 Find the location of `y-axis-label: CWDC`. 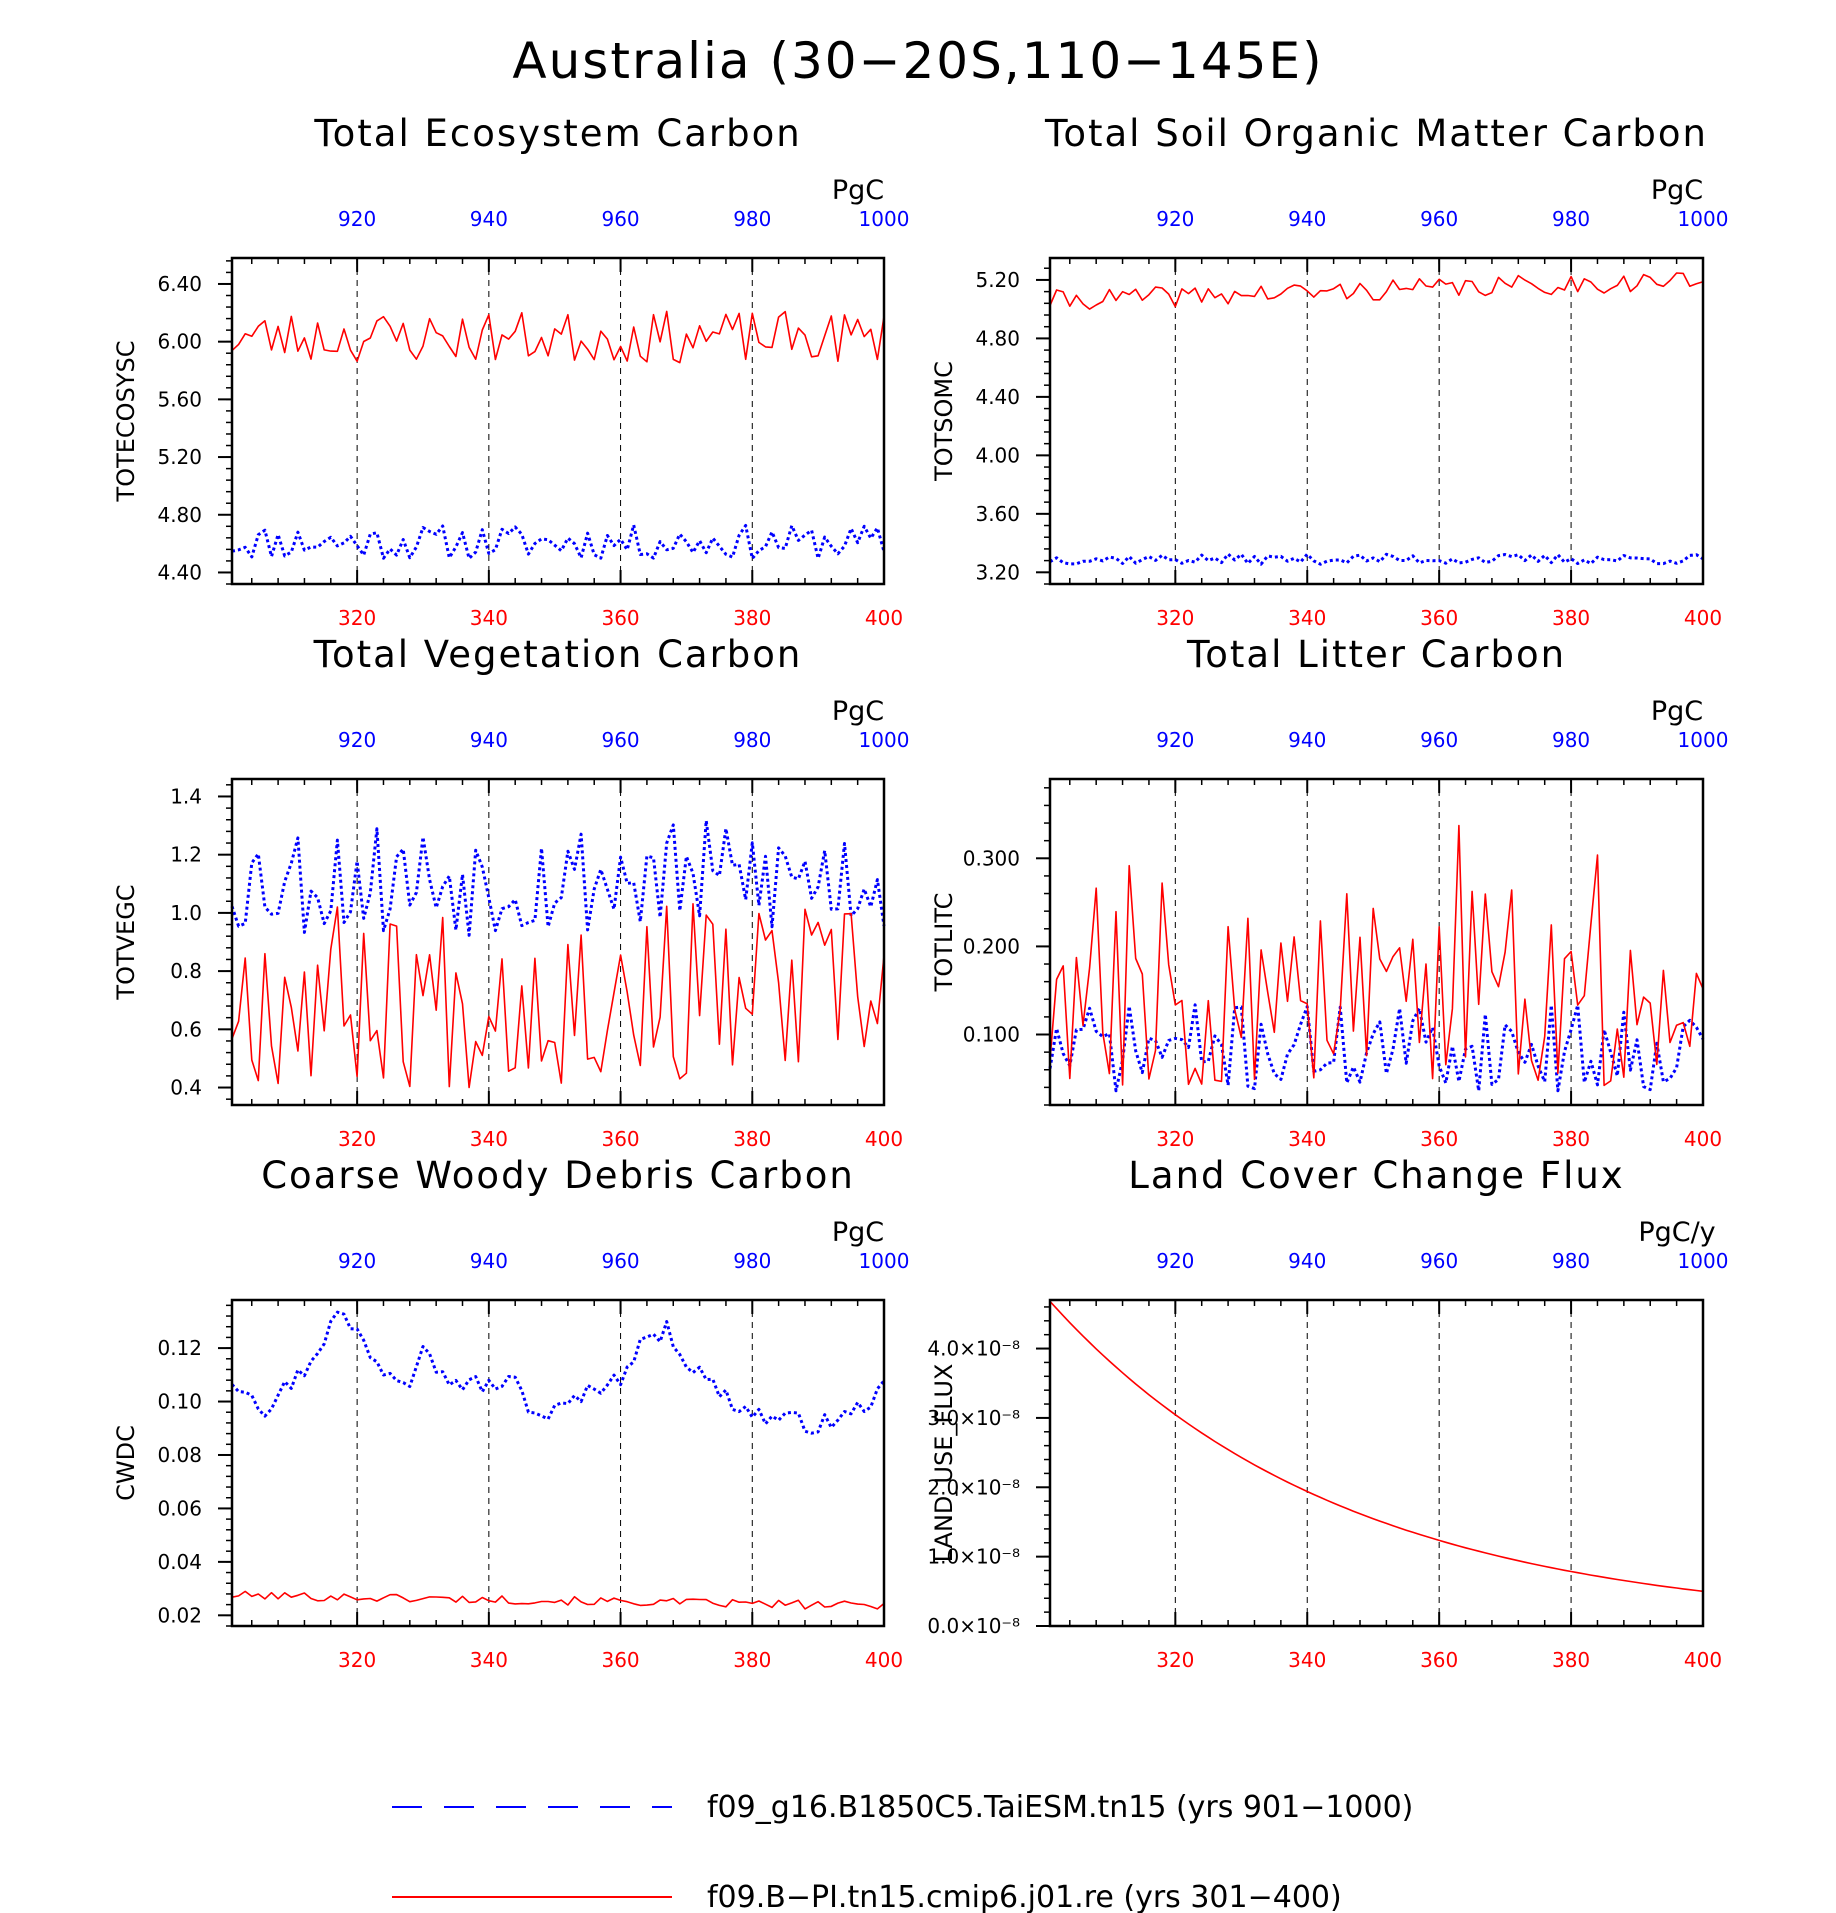

y-axis-label: CWDC is located at coordinates (126, 1463).